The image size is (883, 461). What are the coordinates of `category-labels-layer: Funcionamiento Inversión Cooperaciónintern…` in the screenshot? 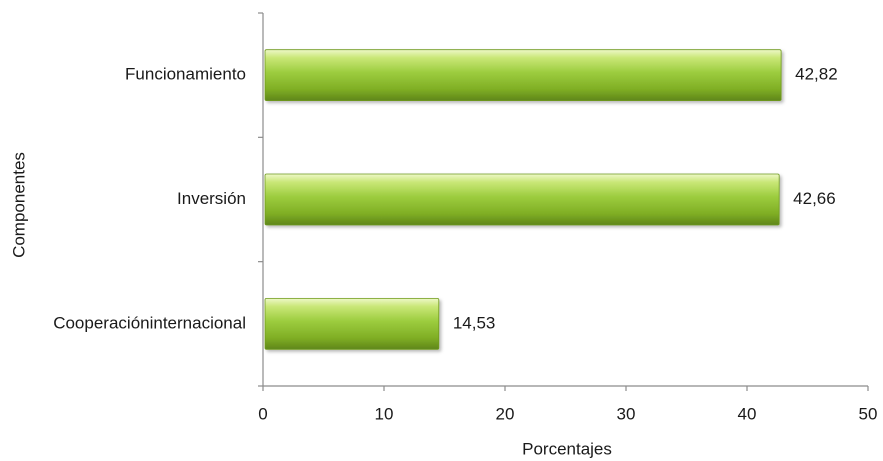 It's located at (149, 199).